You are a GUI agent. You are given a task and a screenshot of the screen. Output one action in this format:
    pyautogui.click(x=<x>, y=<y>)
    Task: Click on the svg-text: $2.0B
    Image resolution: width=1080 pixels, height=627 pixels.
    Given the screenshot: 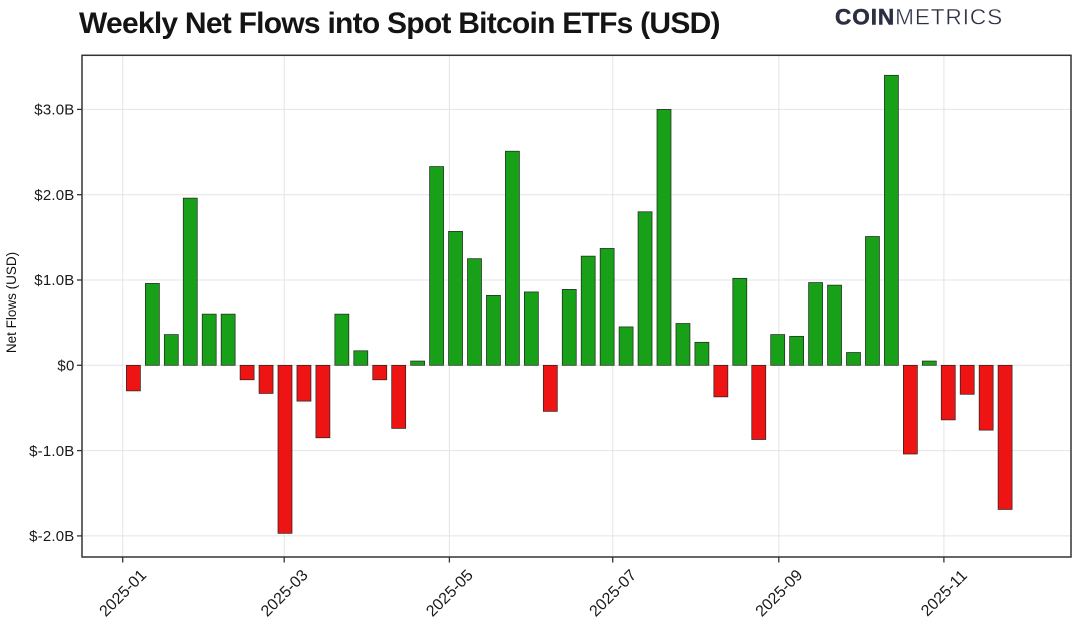 What is the action you would take?
    pyautogui.click(x=54, y=195)
    